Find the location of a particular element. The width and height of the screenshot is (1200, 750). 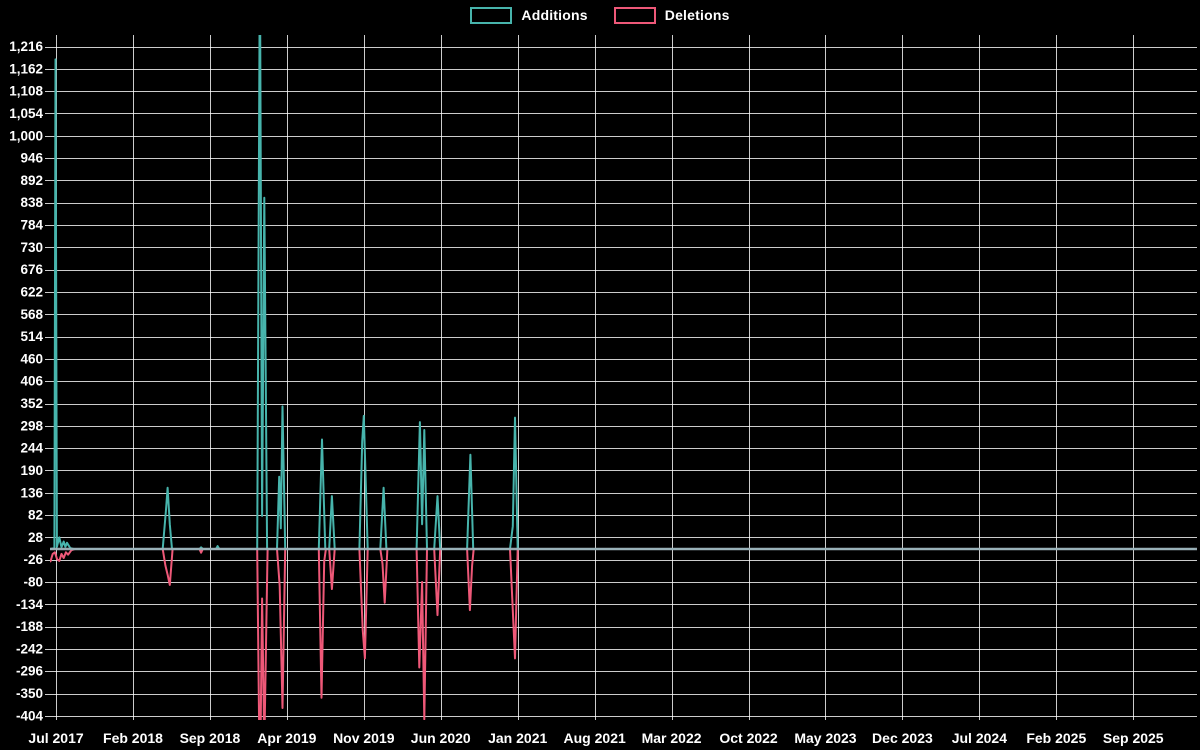

svg-text: -80 is located at coordinates (33, 582).